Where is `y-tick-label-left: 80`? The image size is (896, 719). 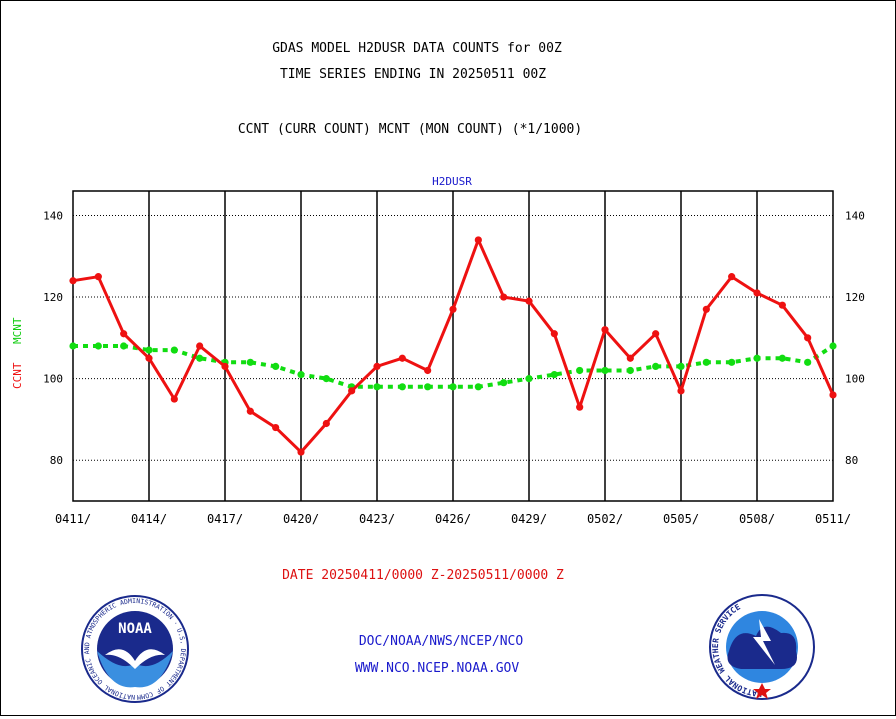
y-tick-label-left: 80 is located at coordinates (56, 460).